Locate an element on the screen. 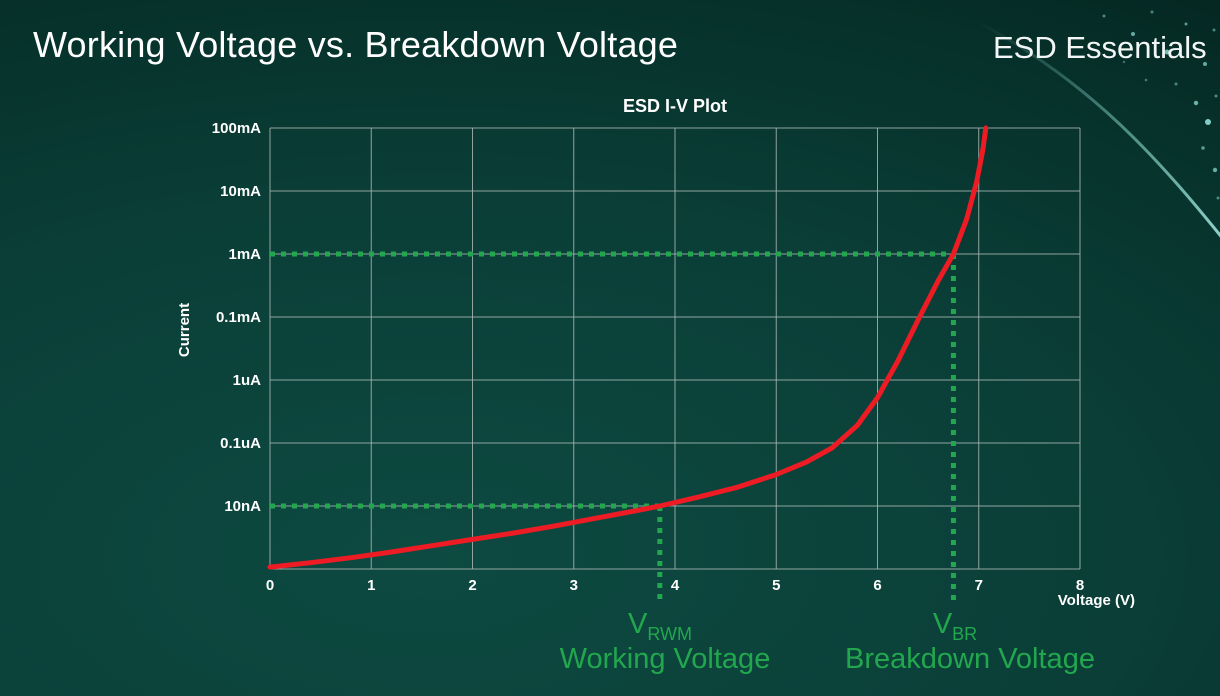  vbr-symbol: V is located at coordinates (942, 624).